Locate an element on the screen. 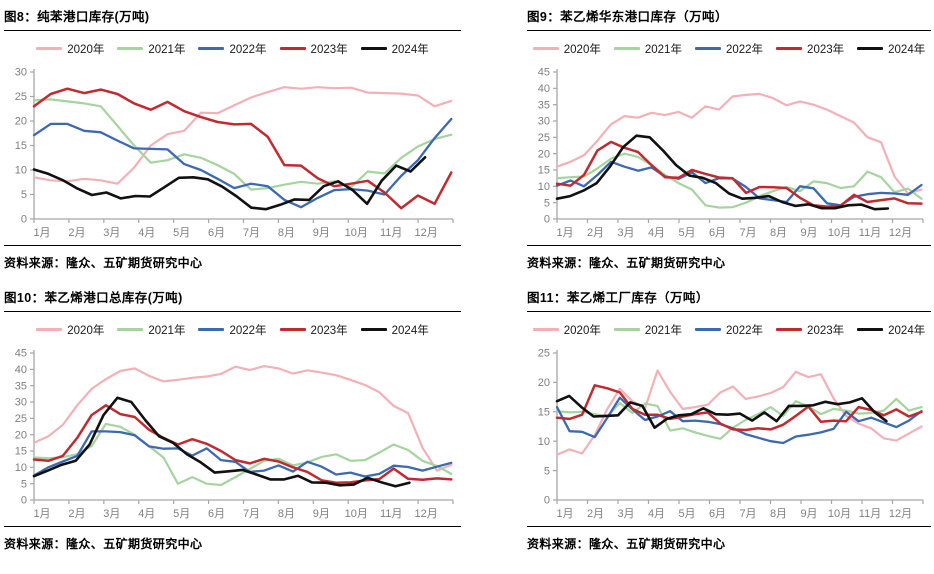  fig9-legend: 2020年 2021年 2022年 2023年 2024年 is located at coordinates (729, 48).